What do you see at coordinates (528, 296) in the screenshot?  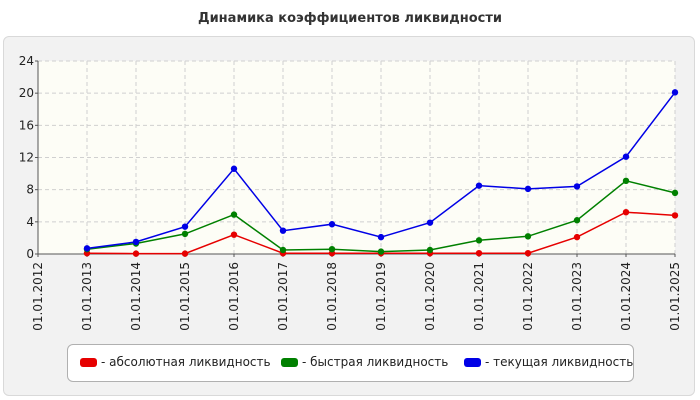 I see `x-tick-label: 01.01.2022` at bounding box center [528, 296].